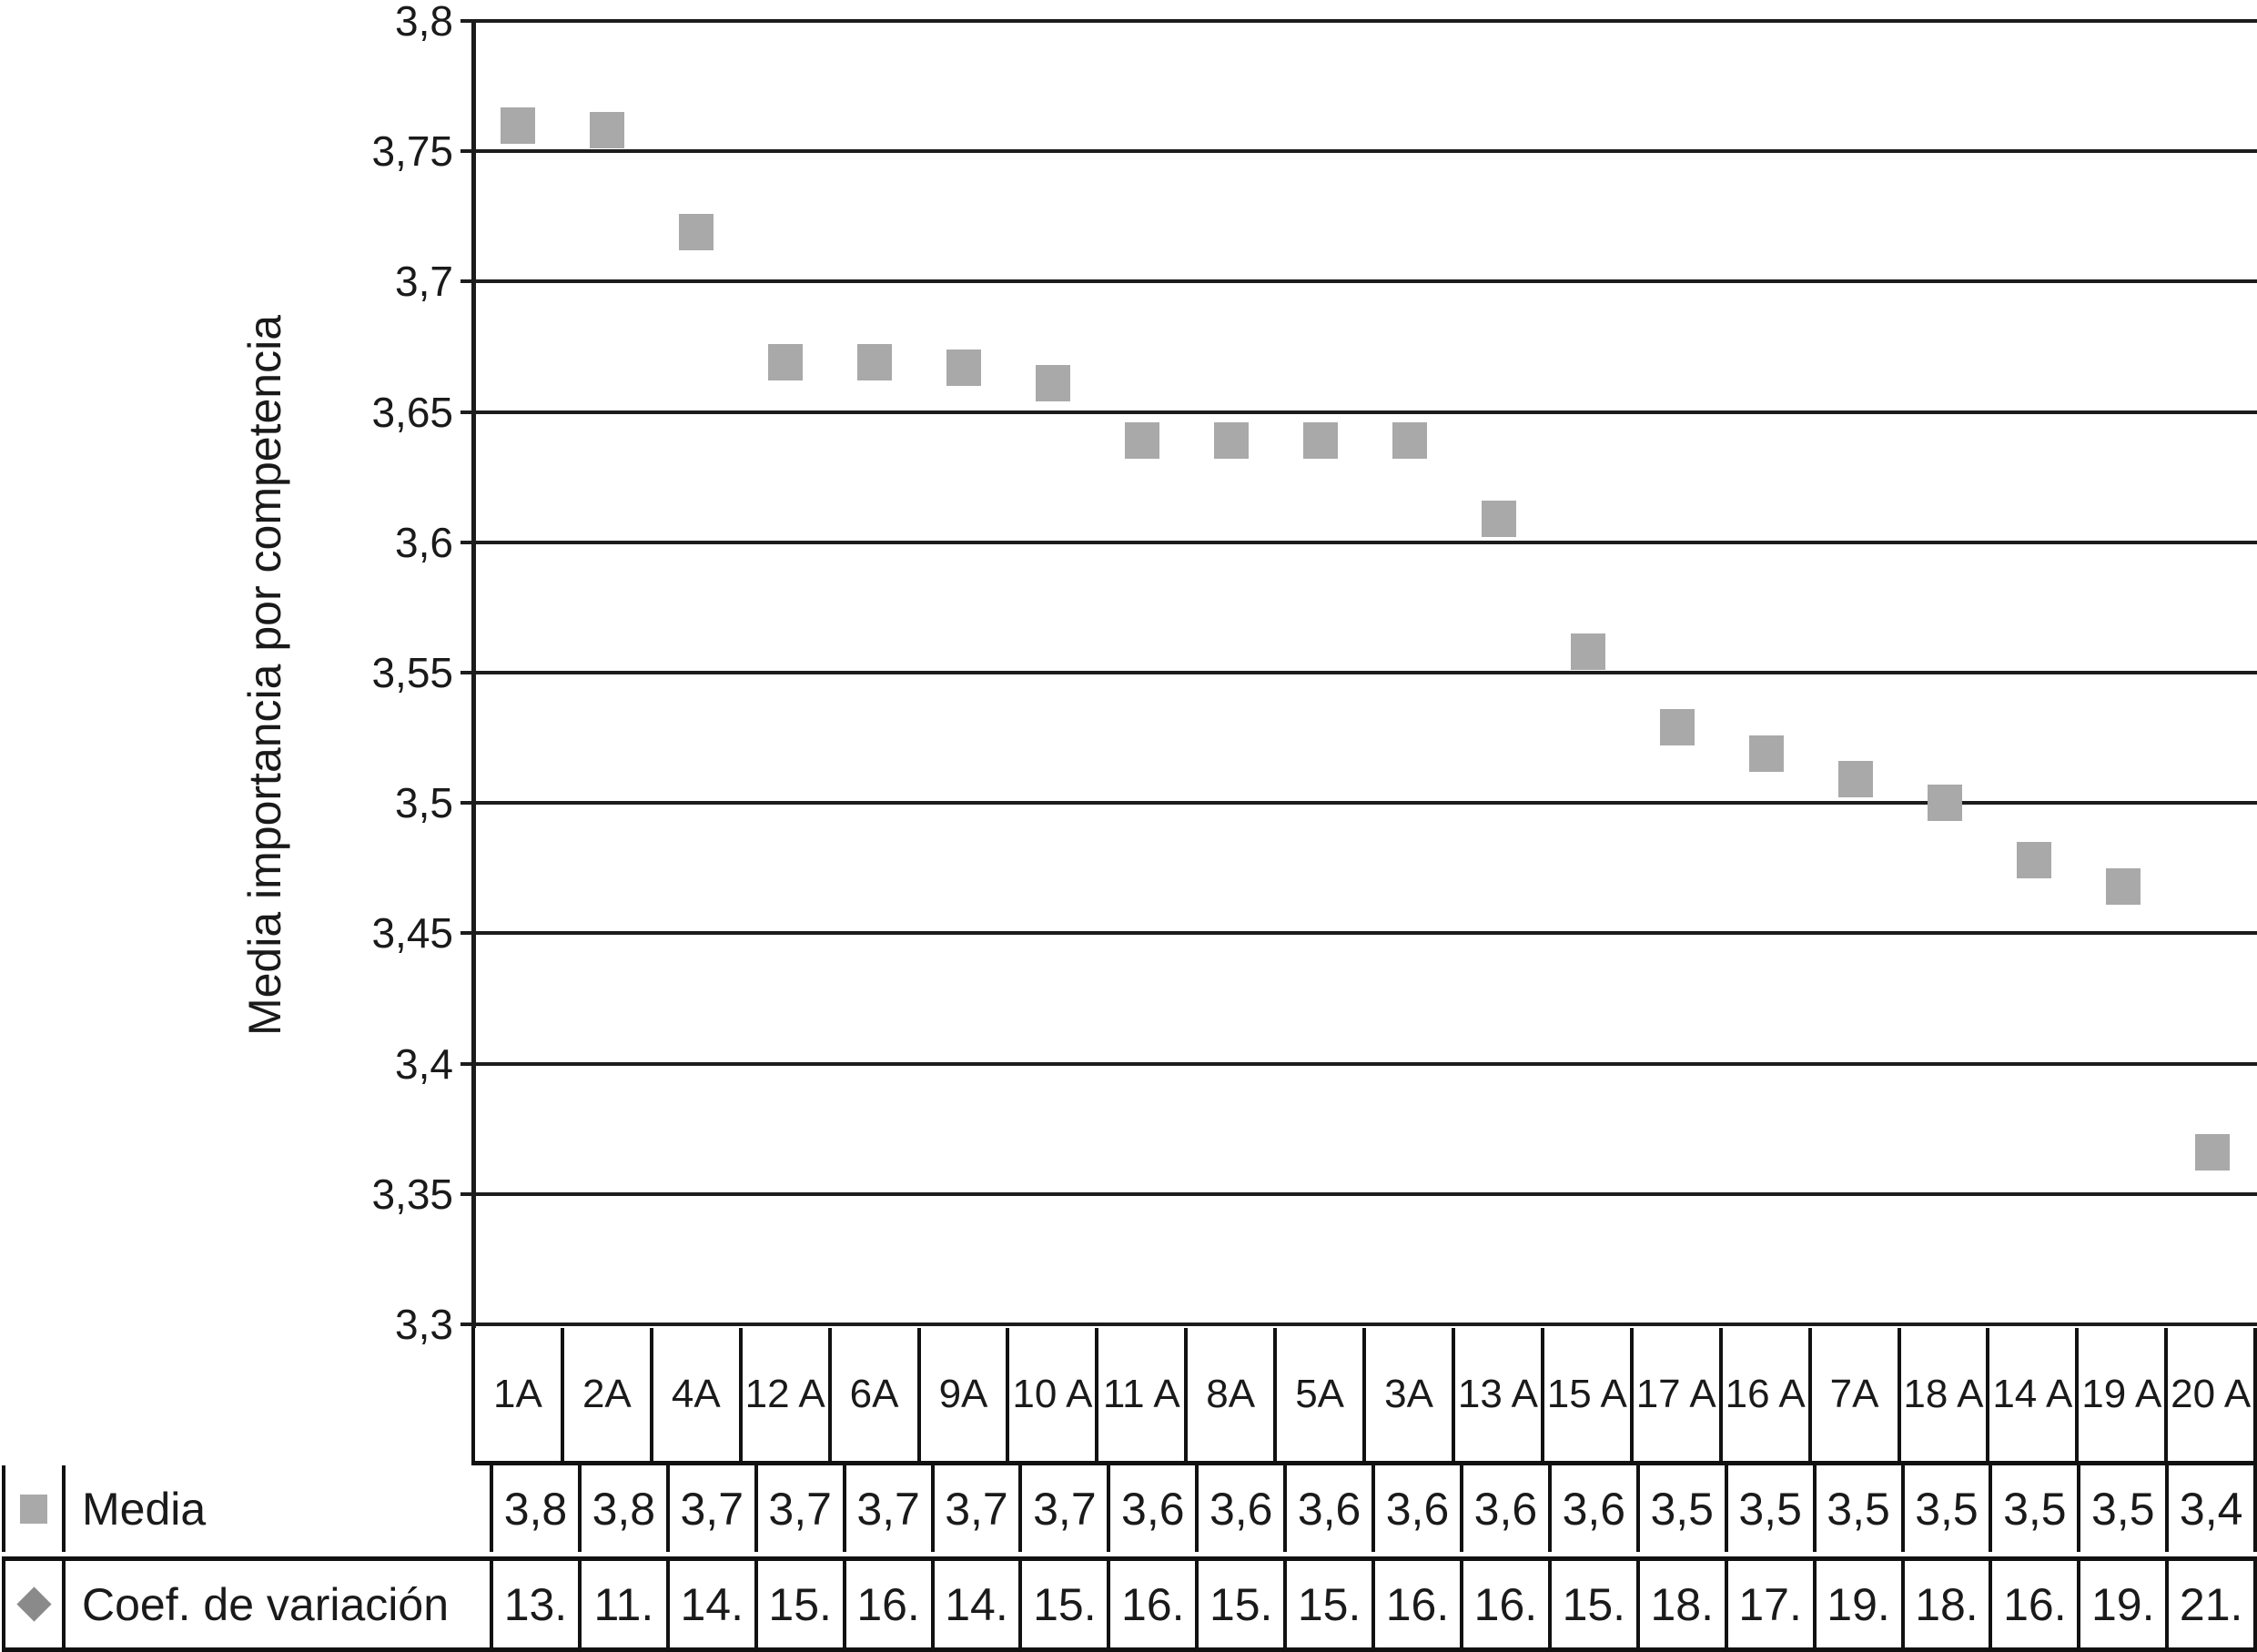 This screenshot has width=2257, height=1652. Describe the element at coordinates (1768, 1604) in the screenshot. I see `table-value-cell: 17.` at that location.